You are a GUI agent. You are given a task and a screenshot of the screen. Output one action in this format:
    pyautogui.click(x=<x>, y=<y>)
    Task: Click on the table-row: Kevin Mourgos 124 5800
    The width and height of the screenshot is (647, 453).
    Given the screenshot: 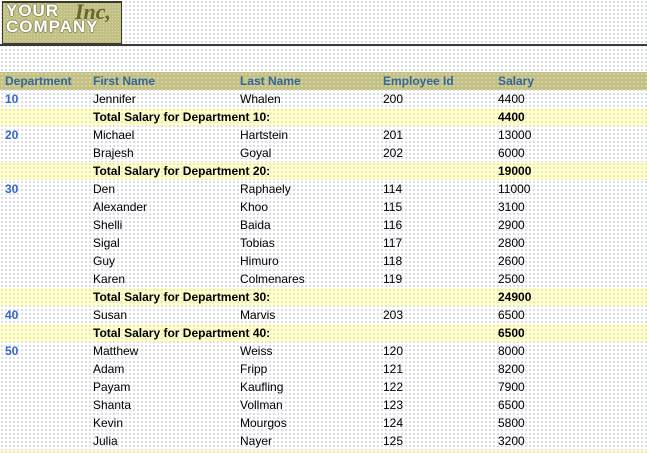 What is the action you would take?
    pyautogui.click(x=323, y=423)
    